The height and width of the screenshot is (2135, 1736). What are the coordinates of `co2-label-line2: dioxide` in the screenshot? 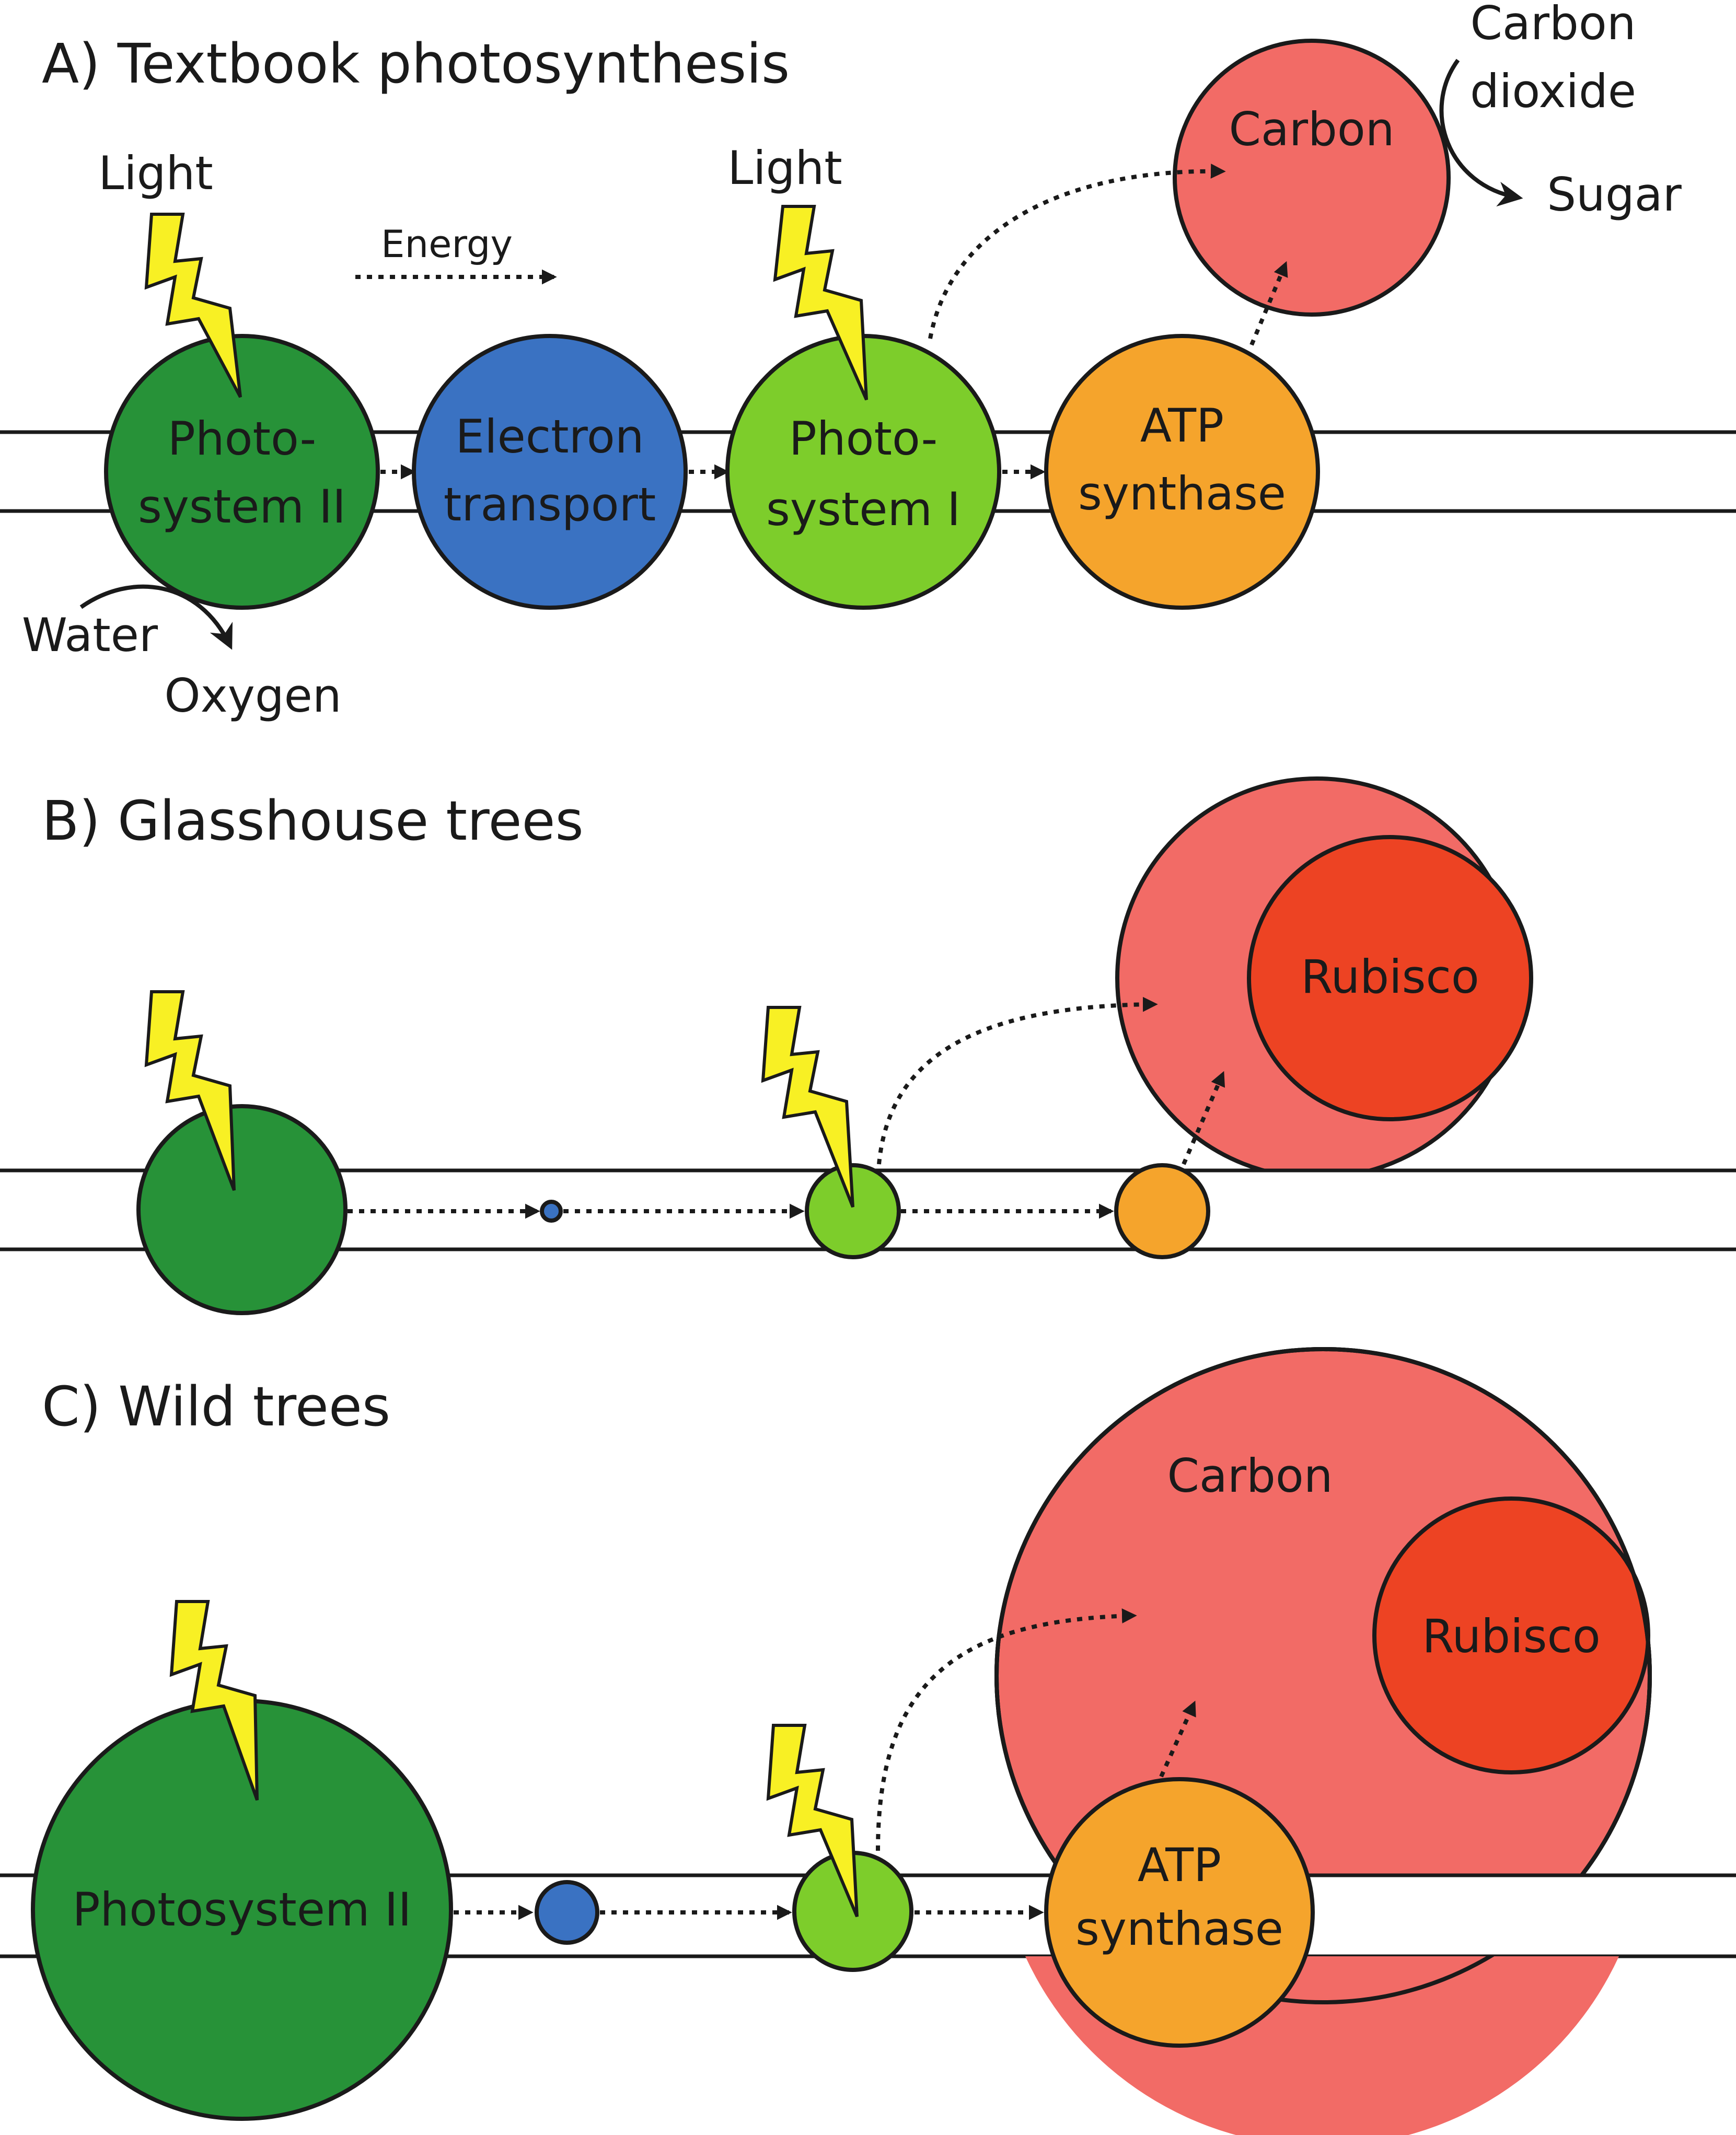 It's located at (1553, 91).